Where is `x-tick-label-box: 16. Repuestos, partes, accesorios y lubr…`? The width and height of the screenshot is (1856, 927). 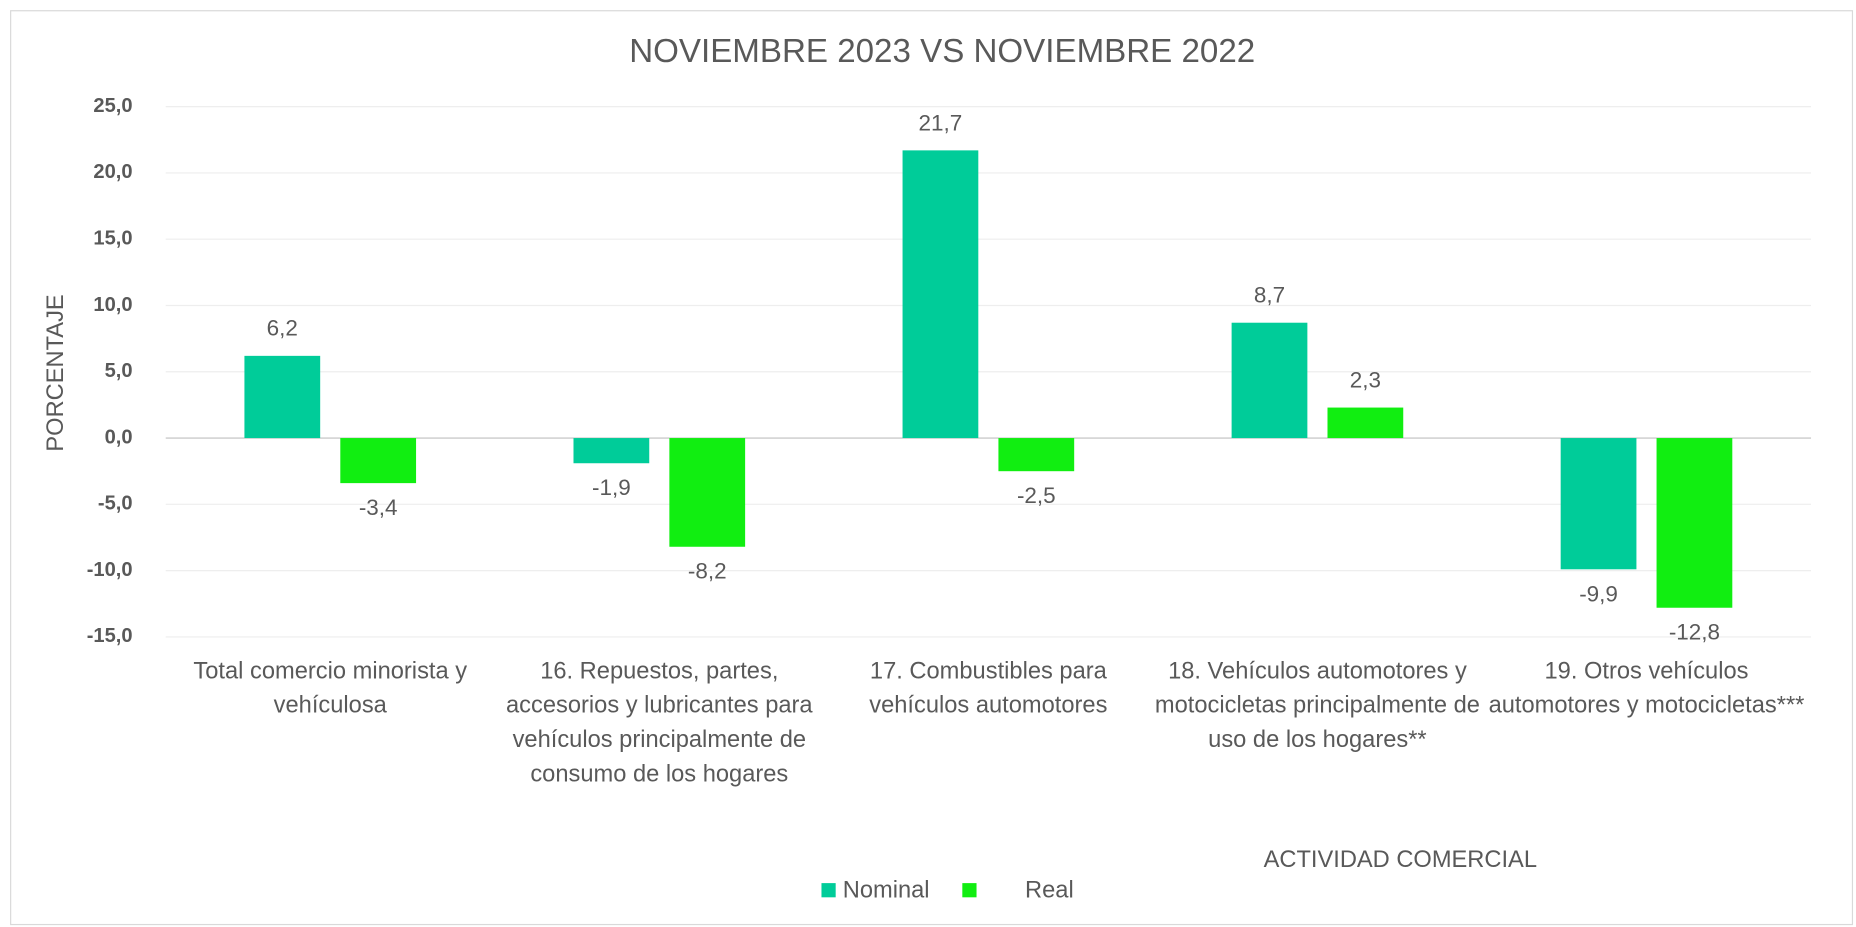
x-tick-label-box: 16. Repuestos, partes, accesorios y lubr… is located at coordinates (659, 723).